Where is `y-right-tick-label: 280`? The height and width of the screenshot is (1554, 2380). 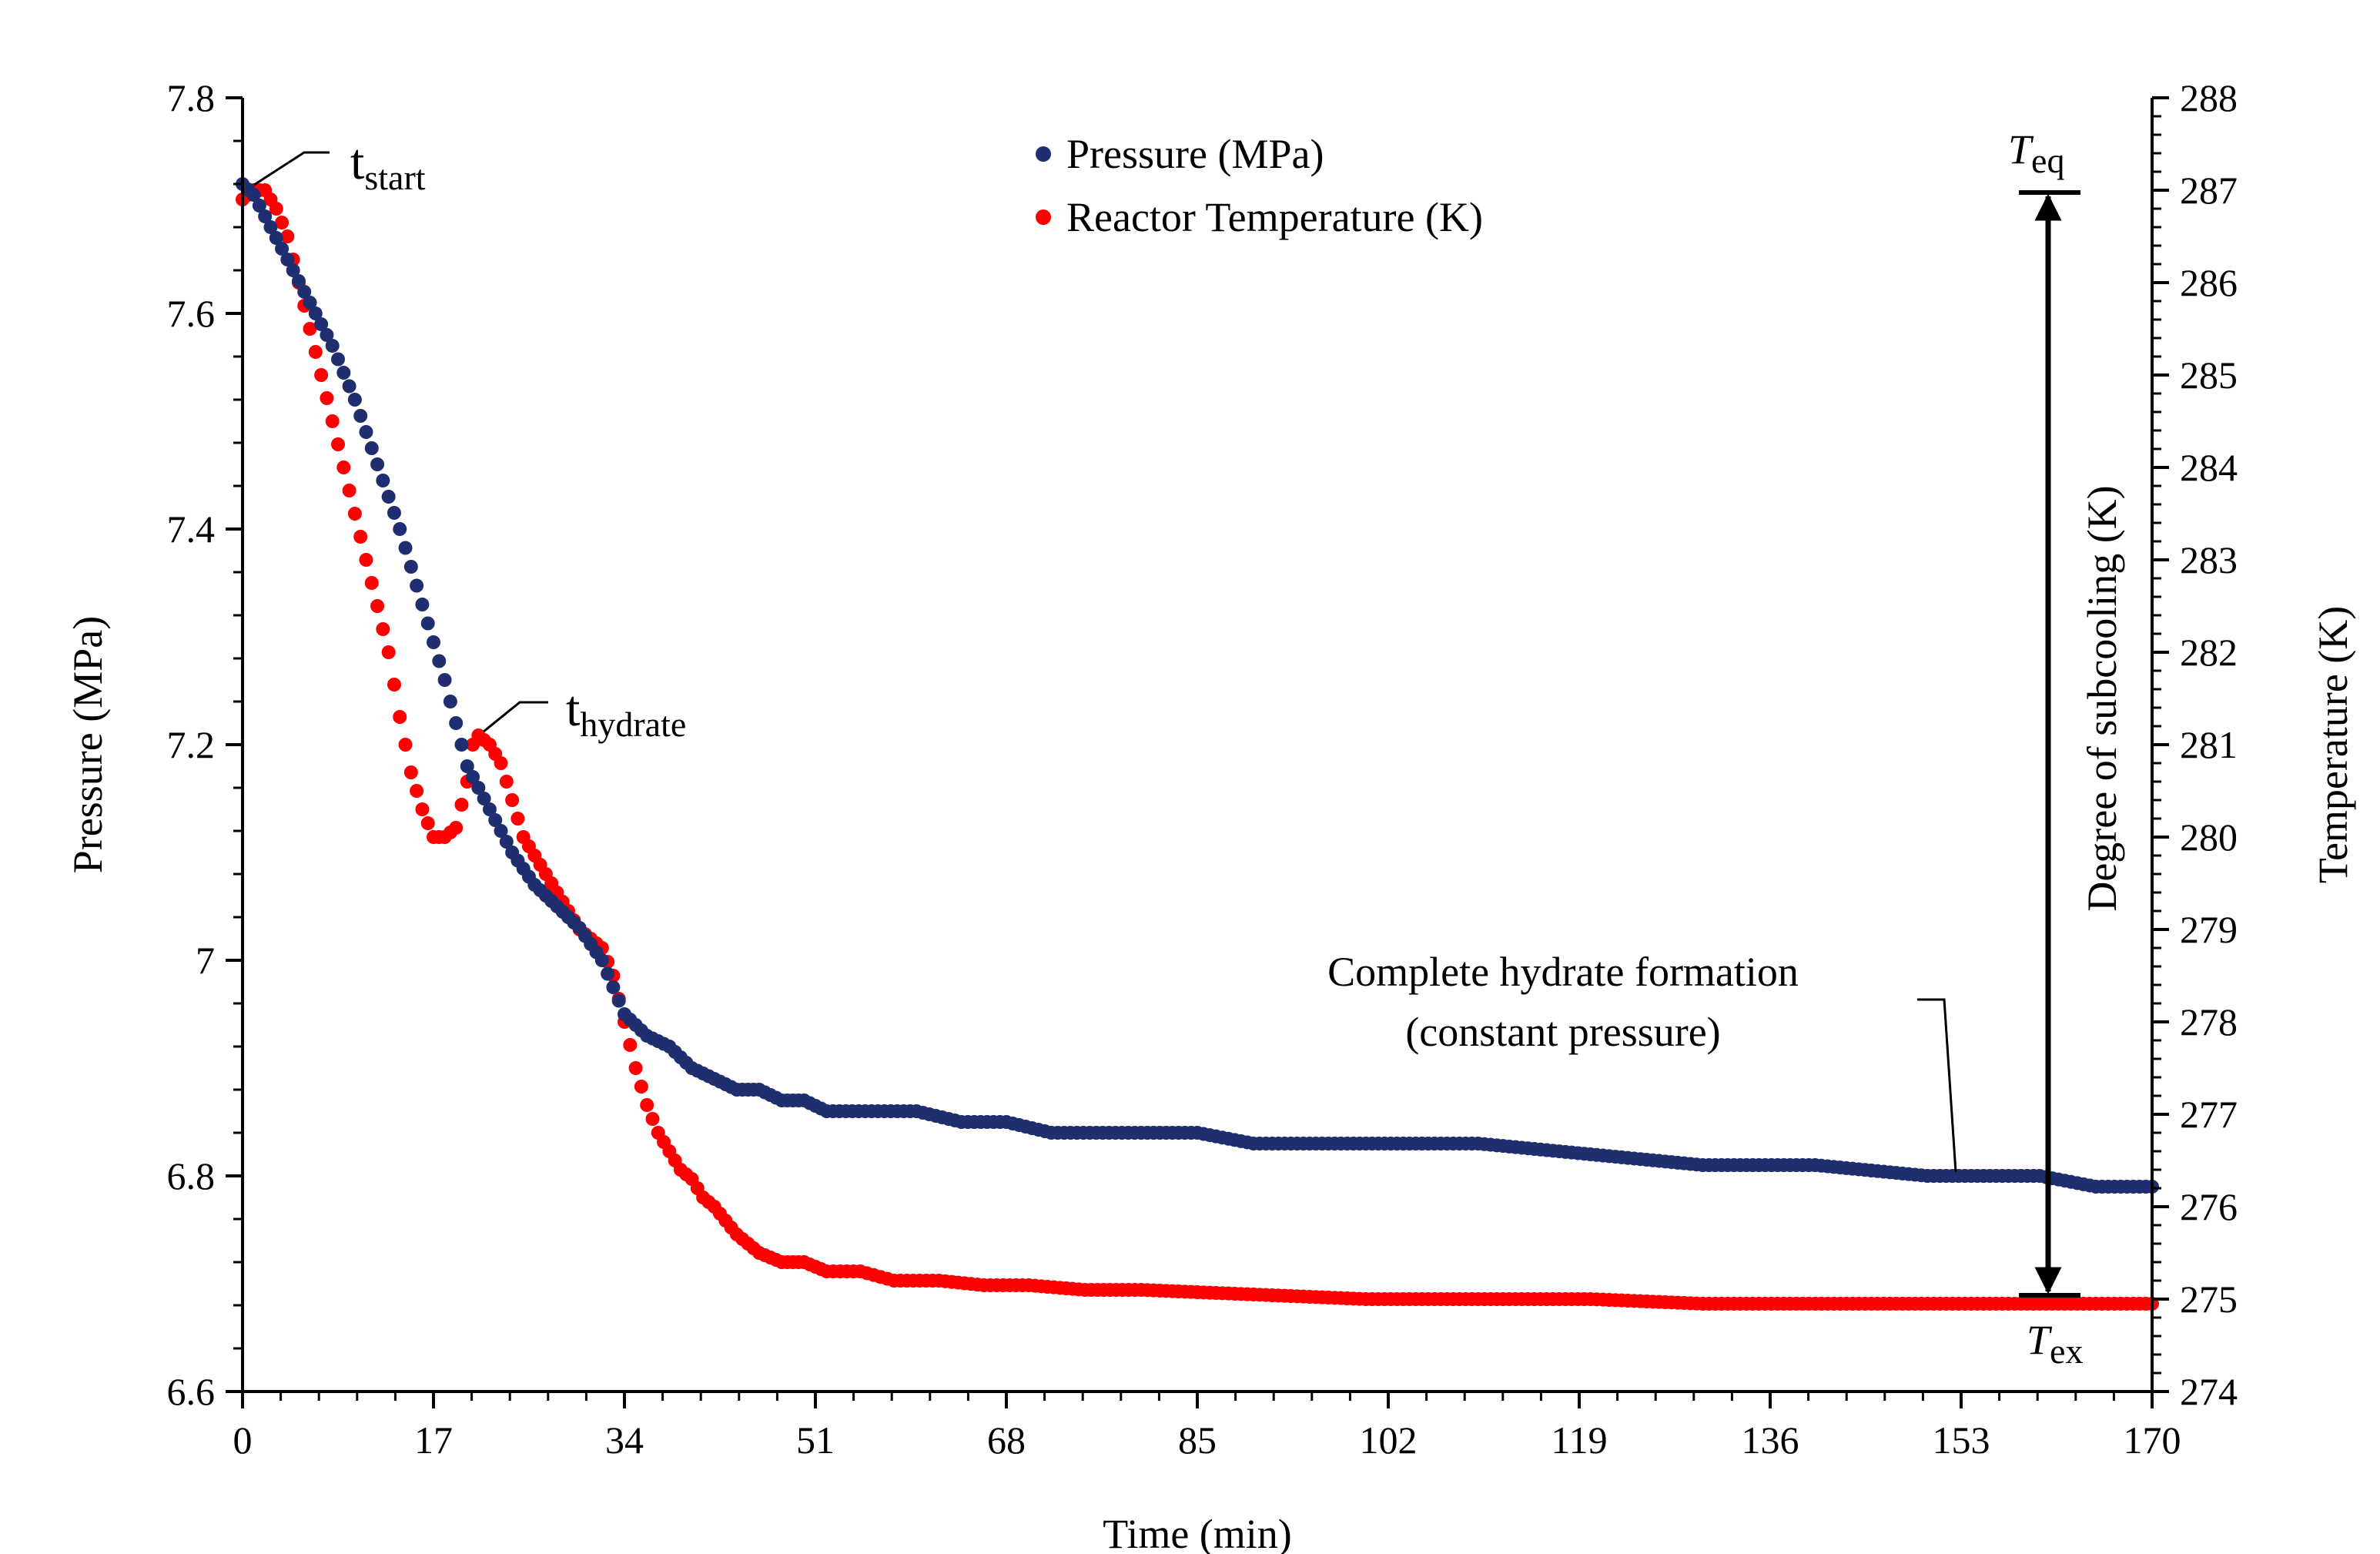
y-right-tick-label: 280 is located at coordinates (2209, 837).